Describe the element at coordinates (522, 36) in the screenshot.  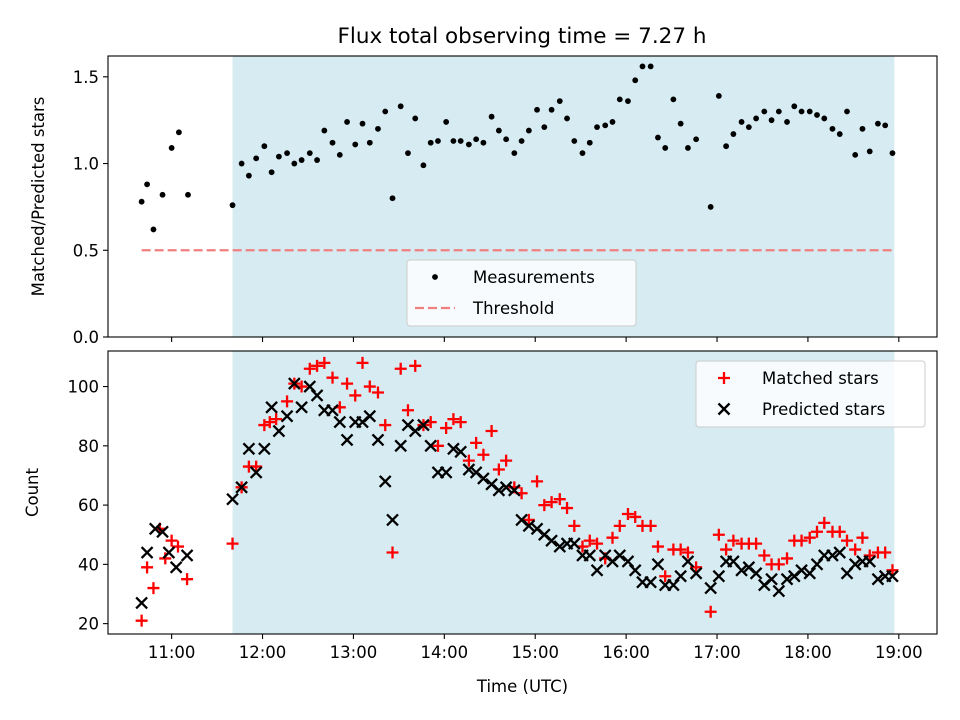
I see `figure-title: Flux total observing time = 7.27 h` at that location.